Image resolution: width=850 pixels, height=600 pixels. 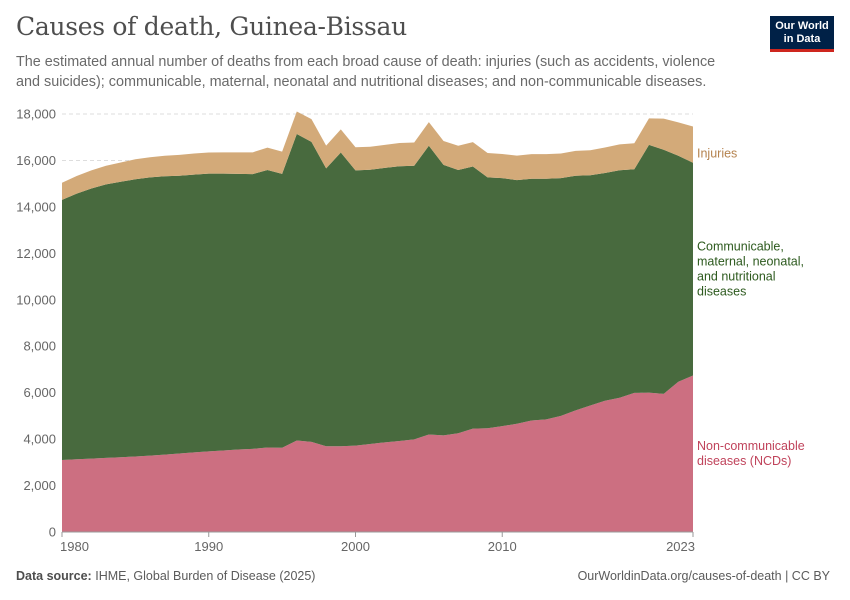 I want to click on y-tick-label: 14,000, so click(x=36, y=206).